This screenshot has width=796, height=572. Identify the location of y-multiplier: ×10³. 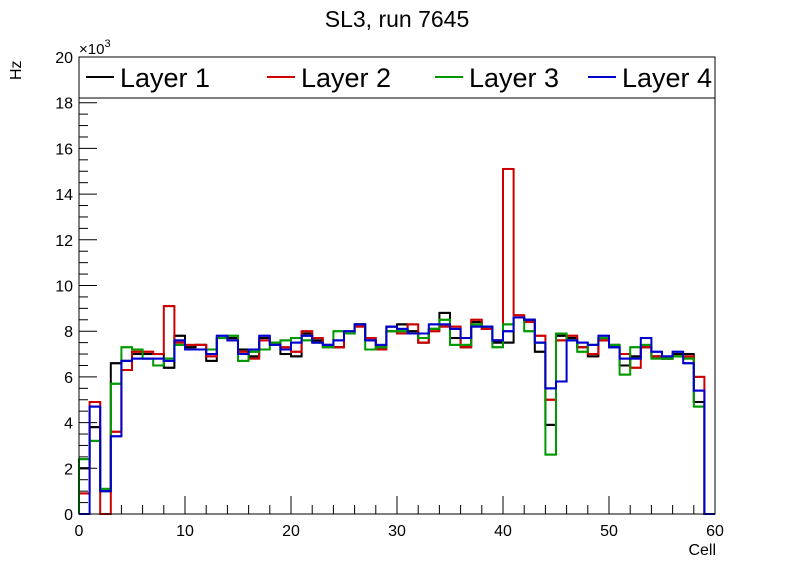
(95, 48).